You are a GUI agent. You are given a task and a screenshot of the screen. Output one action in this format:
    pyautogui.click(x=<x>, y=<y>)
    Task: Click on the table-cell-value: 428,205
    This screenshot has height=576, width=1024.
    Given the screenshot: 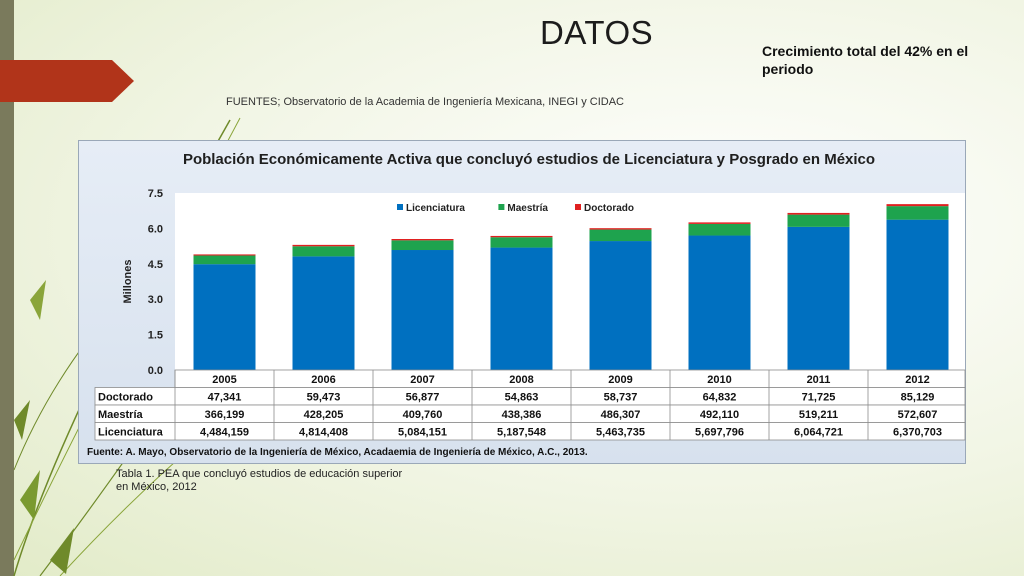 What is the action you would take?
    pyautogui.click(x=324, y=415)
    